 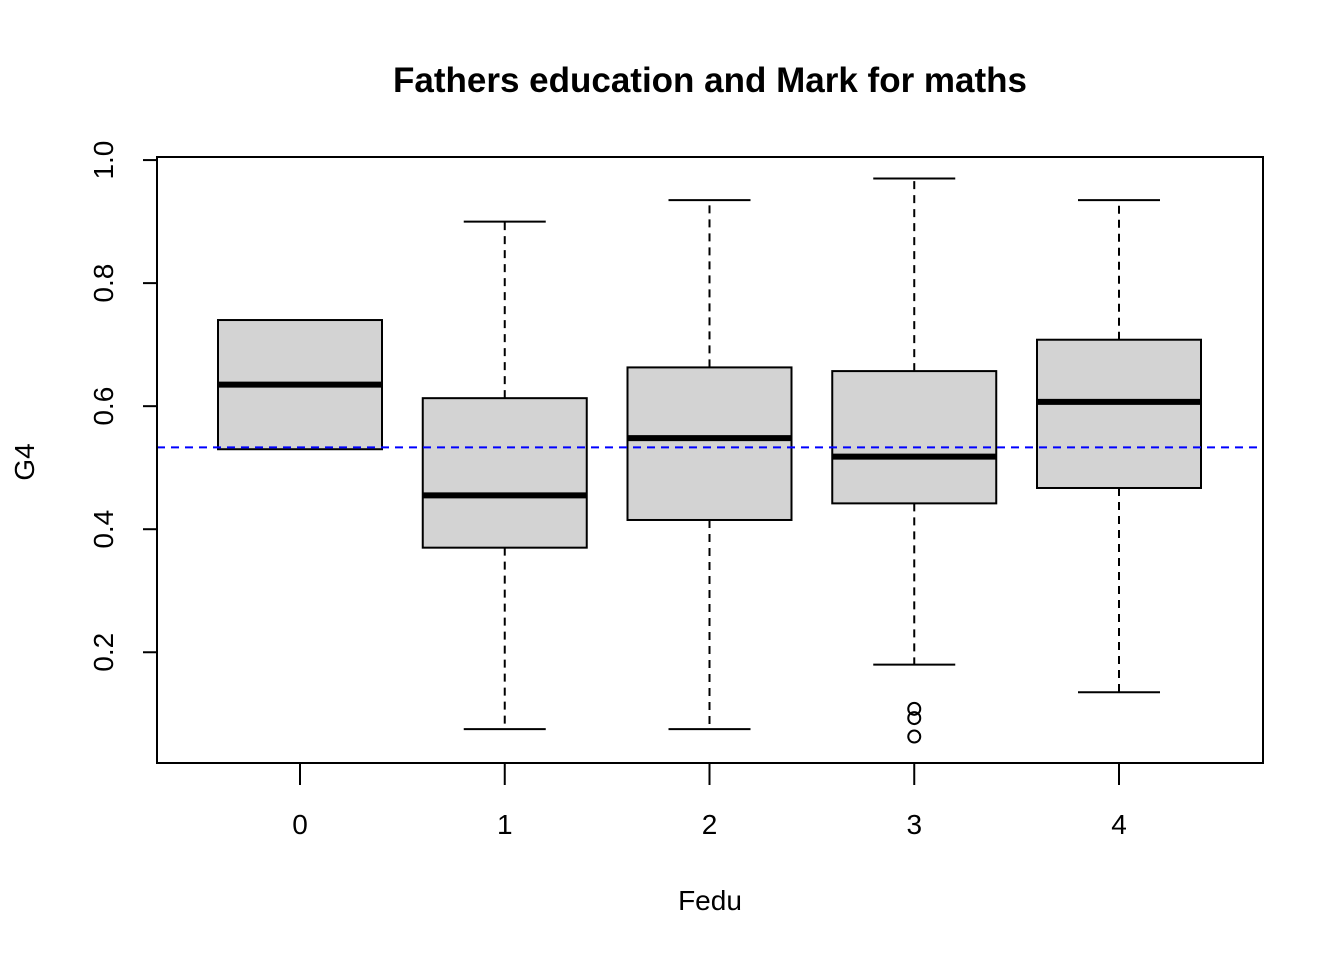 I want to click on x-axis: 0 1 2 3 4, so click(x=709, y=801).